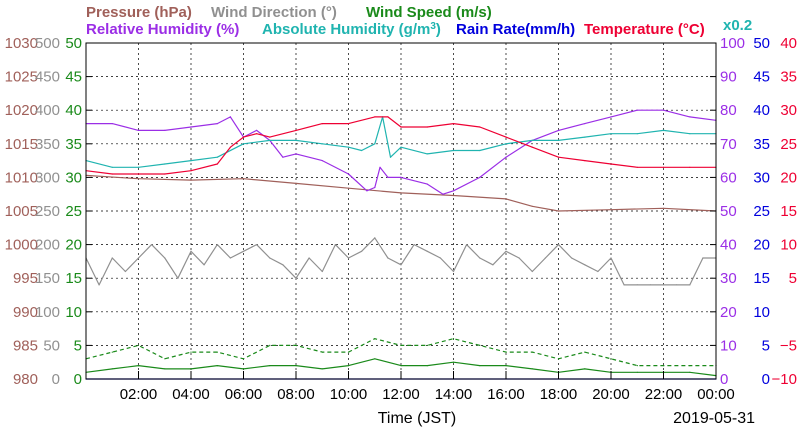  Describe the element at coordinates (51, 345) in the screenshot. I see `y-tick-label-wind_direction: 50` at that location.